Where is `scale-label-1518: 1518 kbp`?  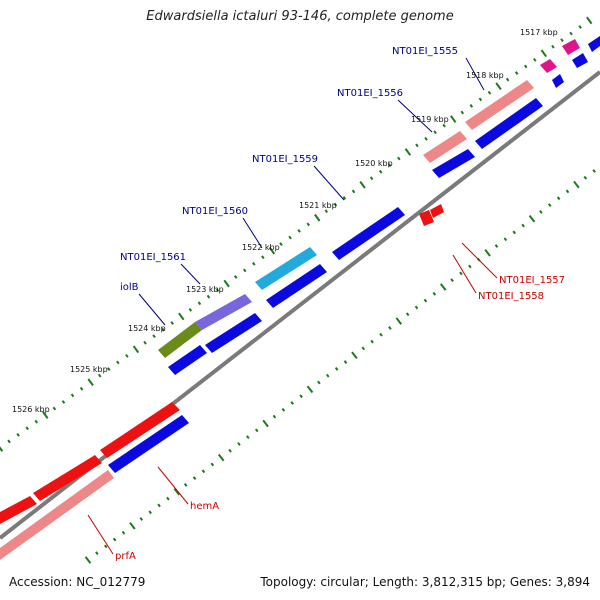 scale-label-1518: 1518 kbp is located at coordinates (485, 75).